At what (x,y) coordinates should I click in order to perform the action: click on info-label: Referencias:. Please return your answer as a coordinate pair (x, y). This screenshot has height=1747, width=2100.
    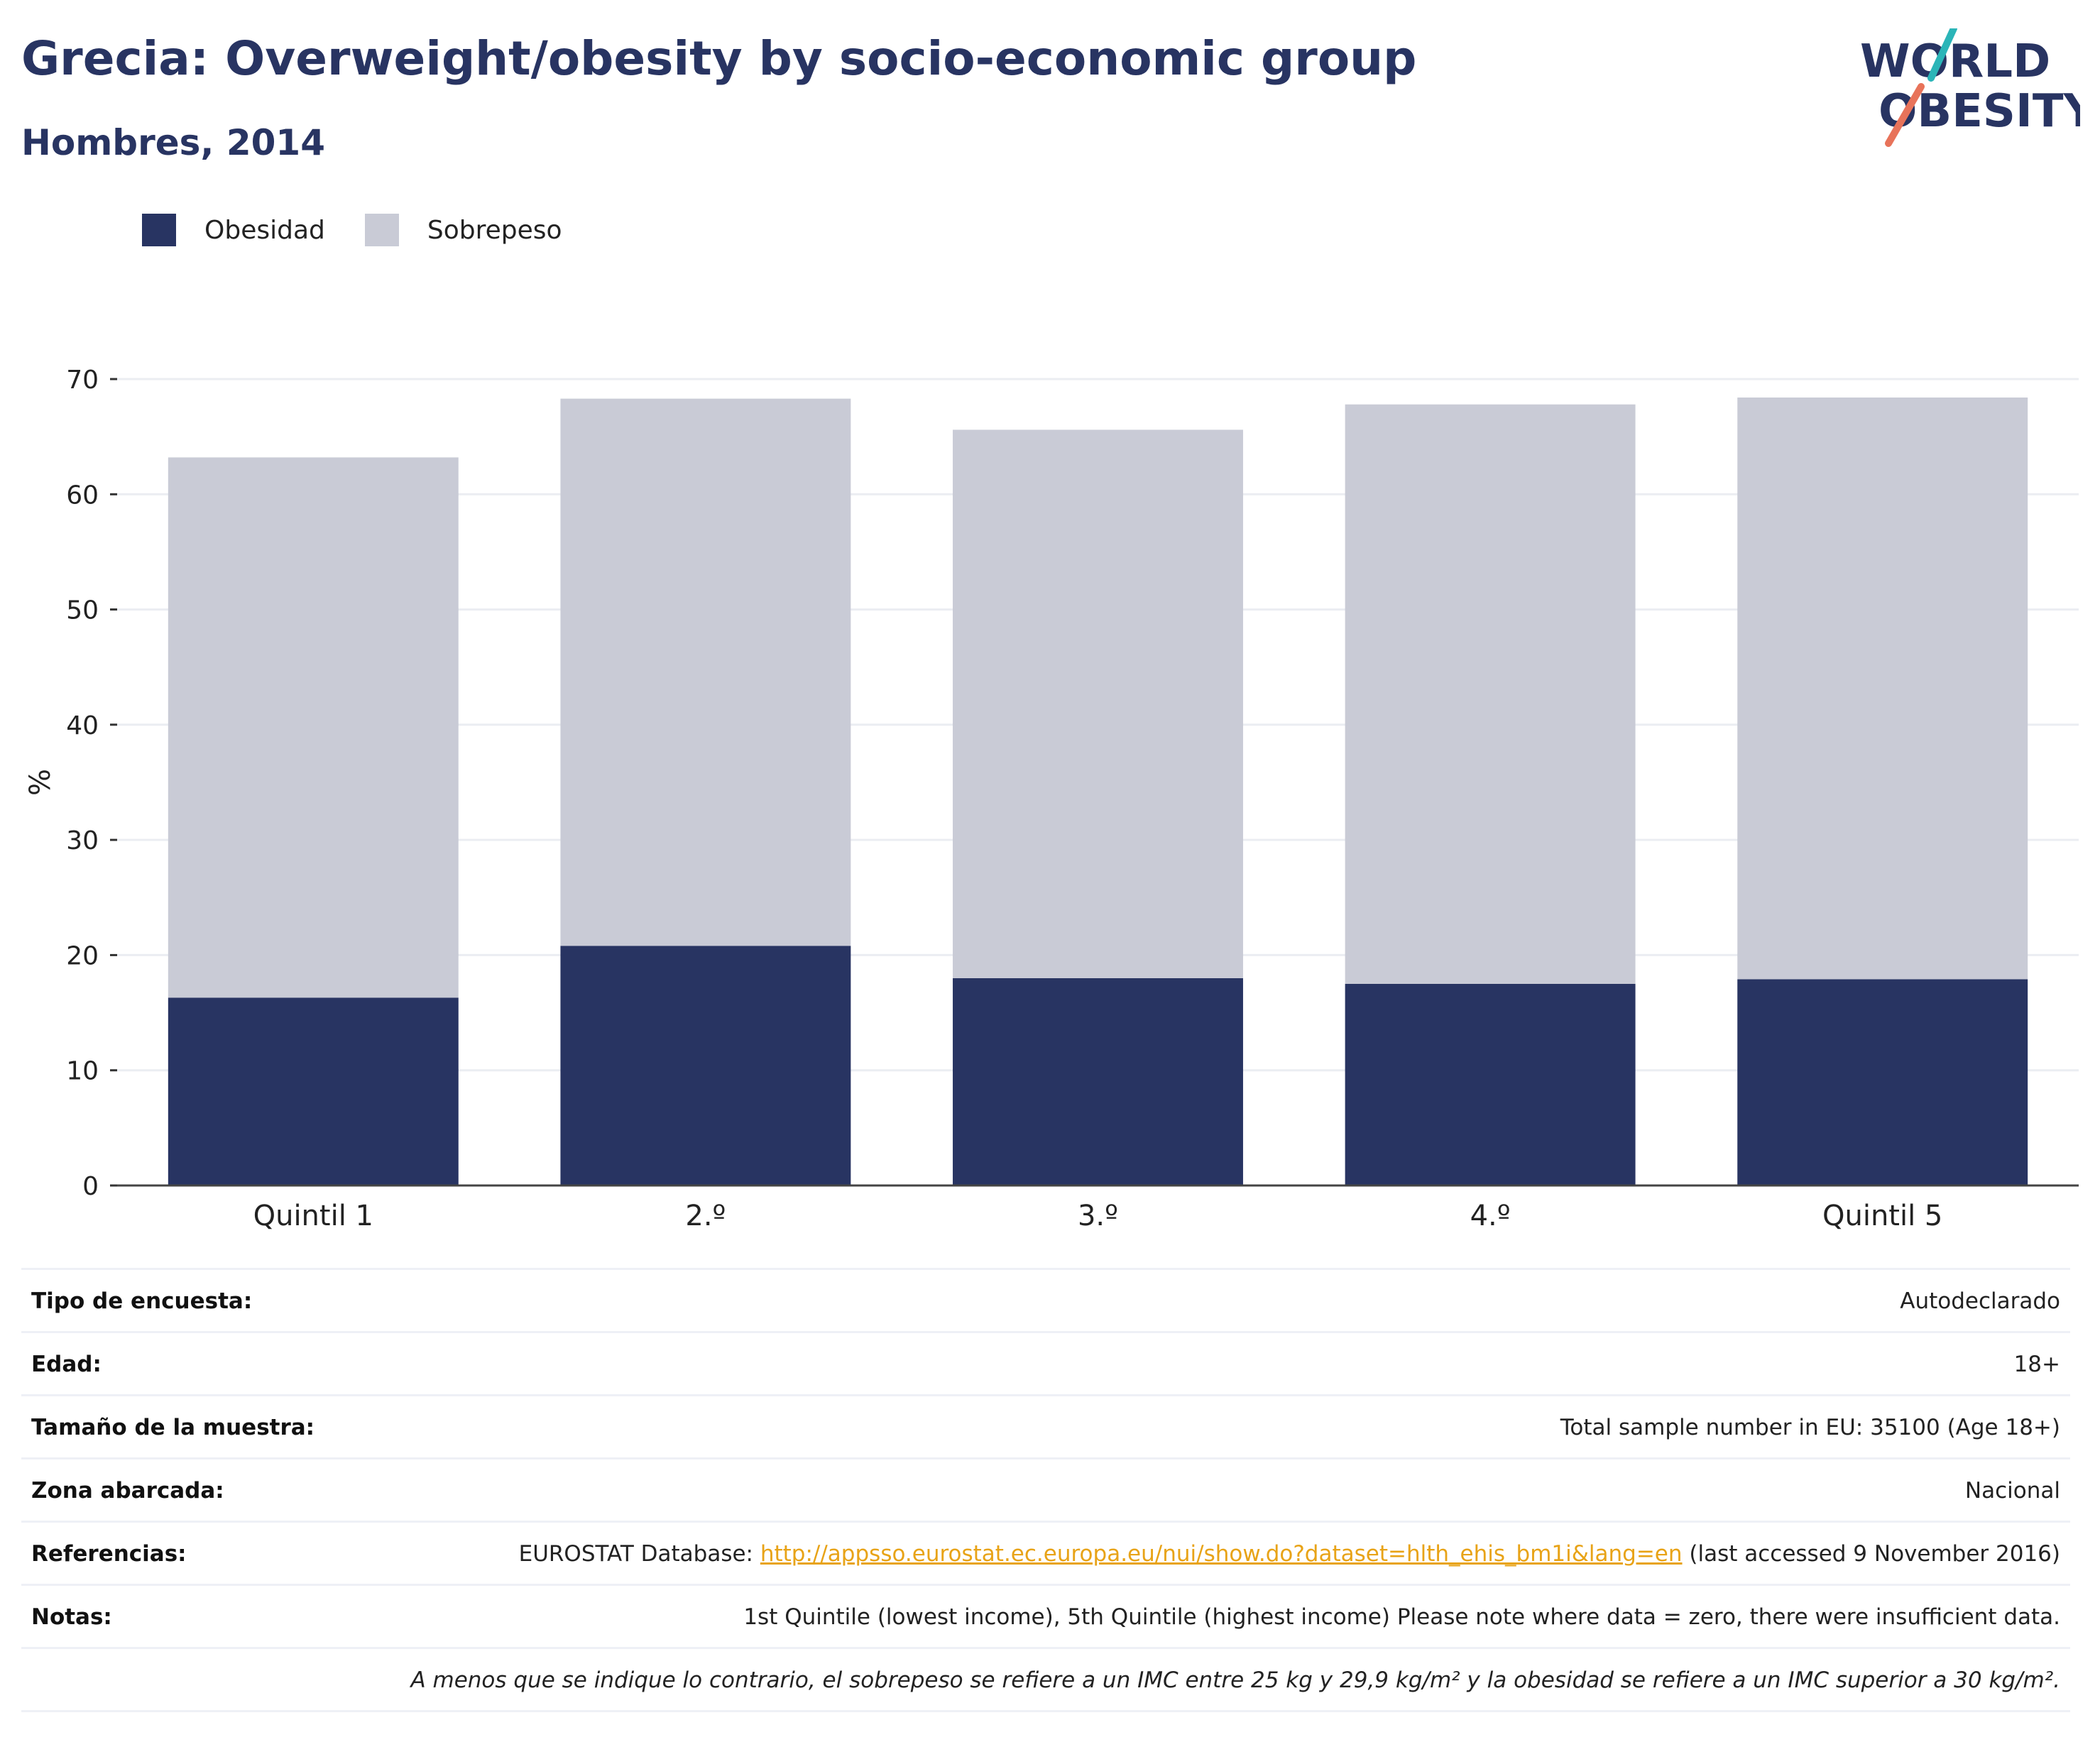
    Looking at the image, I should click on (109, 1554).